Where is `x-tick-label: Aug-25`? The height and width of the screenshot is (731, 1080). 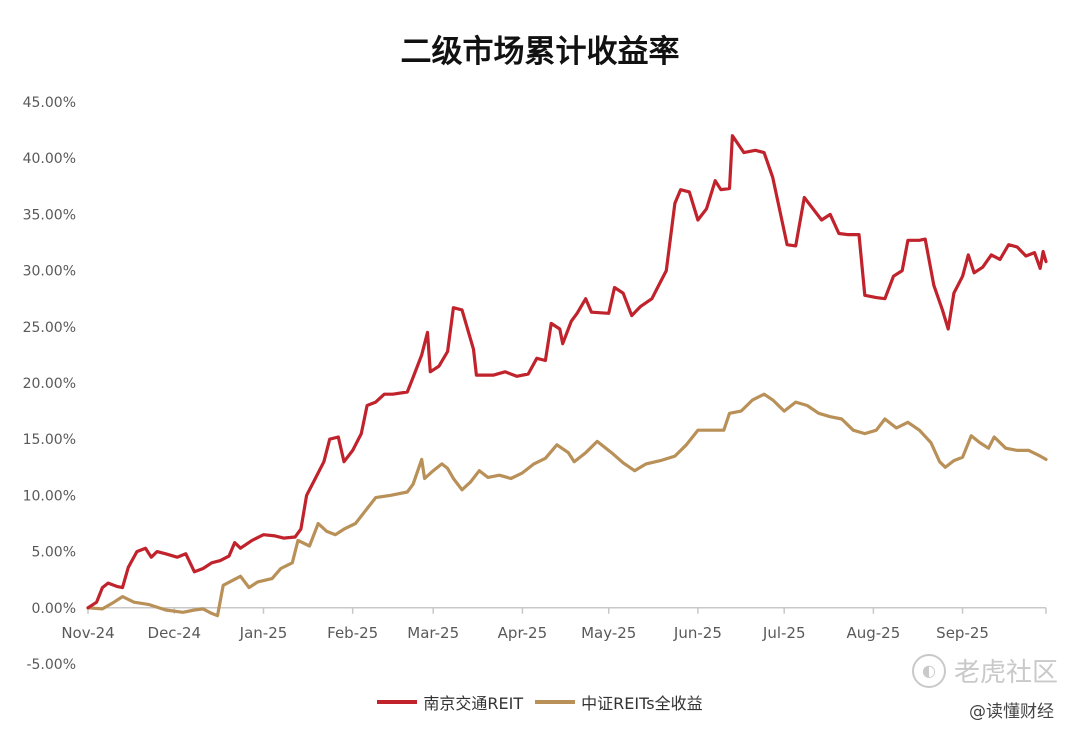
x-tick-label: Aug-25 is located at coordinates (873, 633).